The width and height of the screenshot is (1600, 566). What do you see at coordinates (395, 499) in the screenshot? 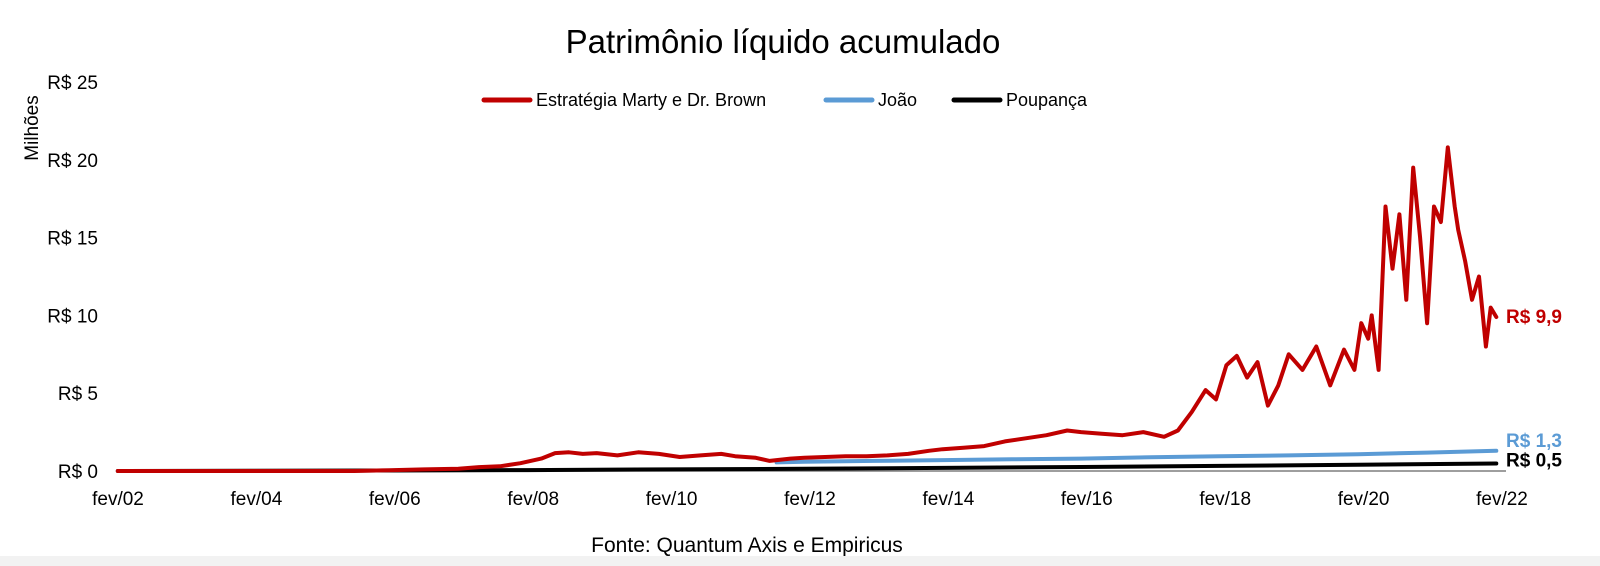
I see `x-tick-label: fev/06` at bounding box center [395, 499].